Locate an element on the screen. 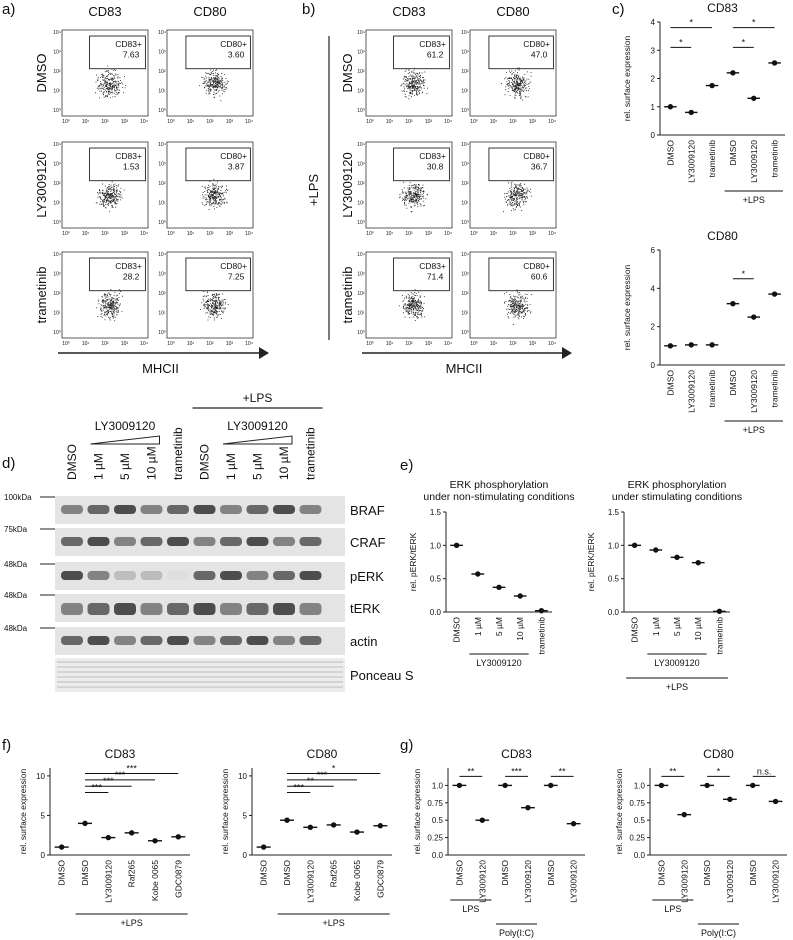  x-tick-label: LY3009120 is located at coordinates (730, 881).